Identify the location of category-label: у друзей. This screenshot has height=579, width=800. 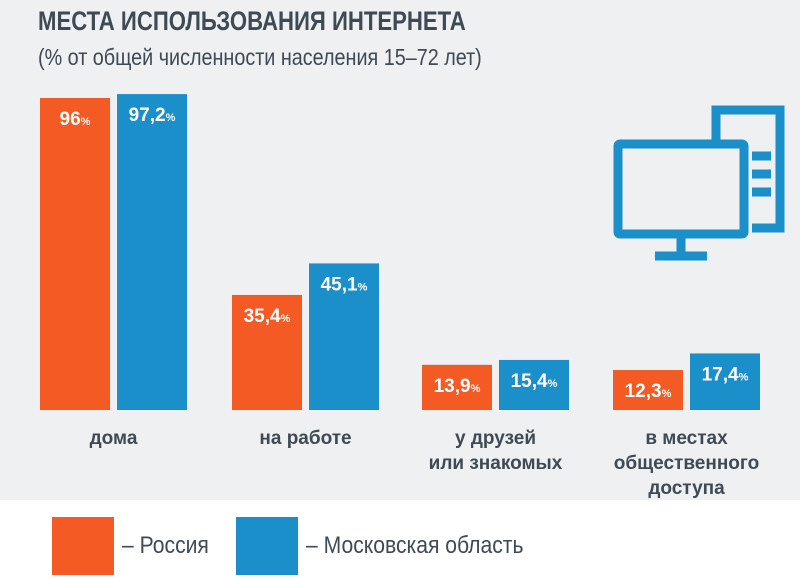
(495, 438).